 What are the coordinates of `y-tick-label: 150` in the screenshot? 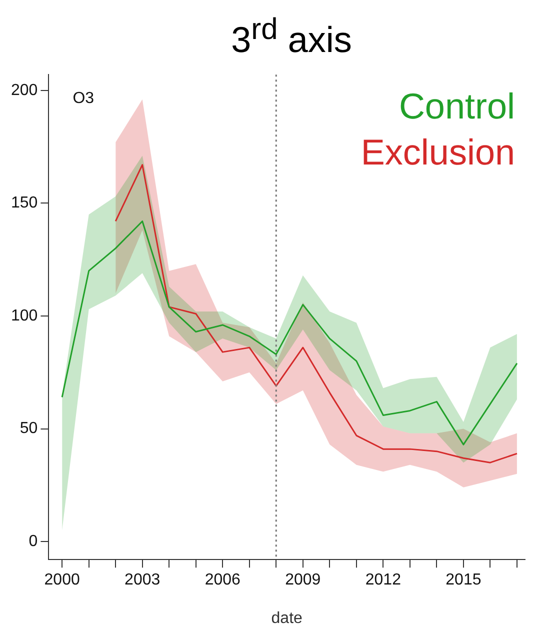 It's located at (24, 203).